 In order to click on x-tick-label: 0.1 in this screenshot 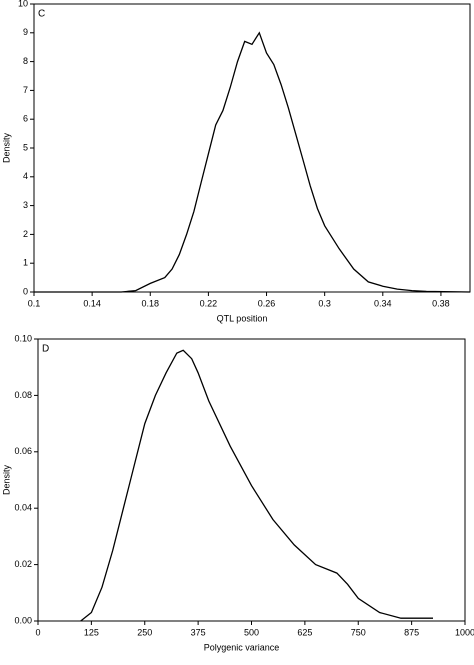, I will do `click(34, 303)`.